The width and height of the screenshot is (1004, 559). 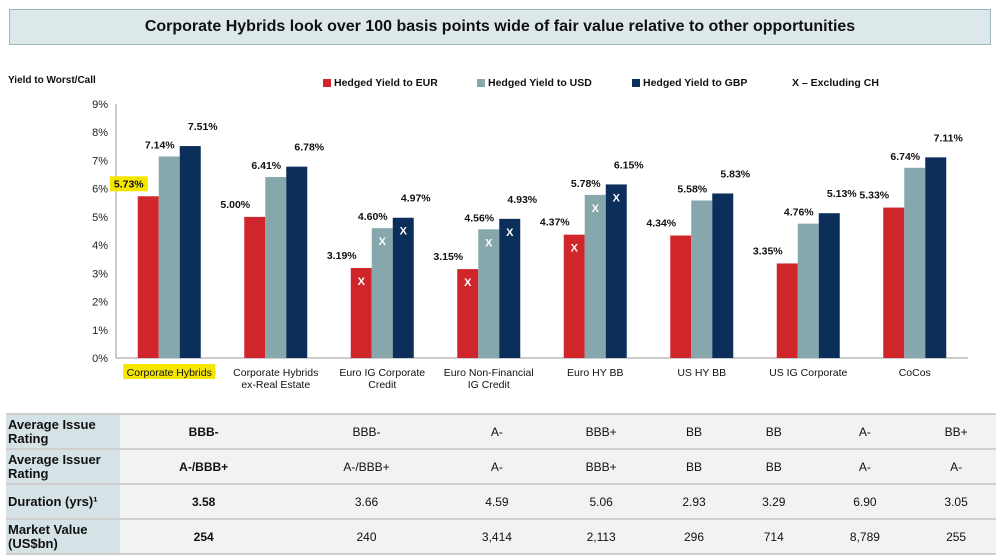 What do you see at coordinates (100, 274) in the screenshot?
I see `y-tick-label: 3%` at bounding box center [100, 274].